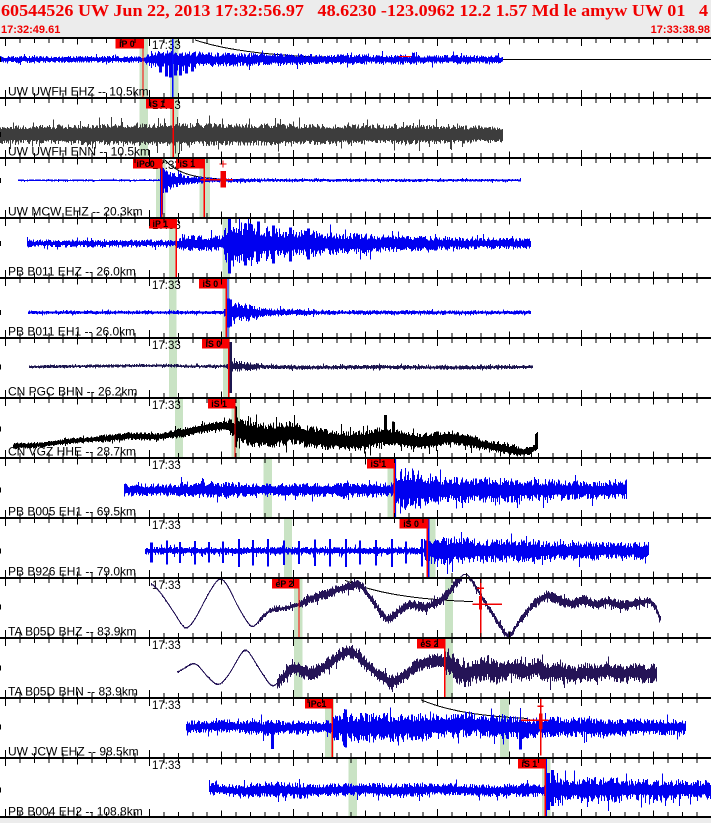 The width and height of the screenshot is (711, 823). Describe the element at coordinates (73, 692) in the screenshot. I see `svg-text: TA B05D BHN -- 83.9km` at that location.